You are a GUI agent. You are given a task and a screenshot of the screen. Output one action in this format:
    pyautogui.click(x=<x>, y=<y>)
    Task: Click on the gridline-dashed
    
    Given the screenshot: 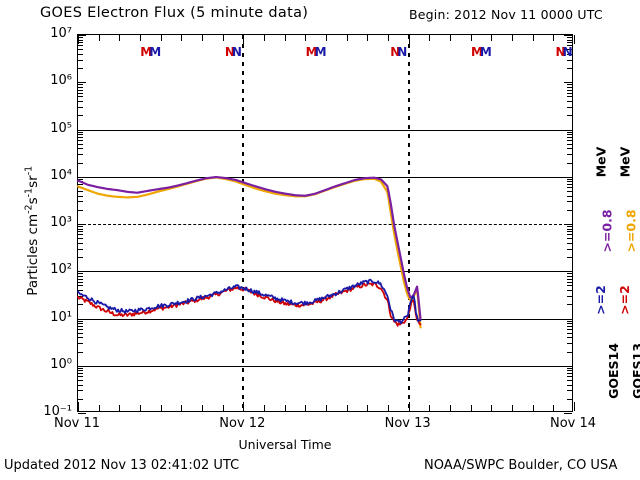 What is the action you would take?
    pyautogui.click(x=325, y=224)
    